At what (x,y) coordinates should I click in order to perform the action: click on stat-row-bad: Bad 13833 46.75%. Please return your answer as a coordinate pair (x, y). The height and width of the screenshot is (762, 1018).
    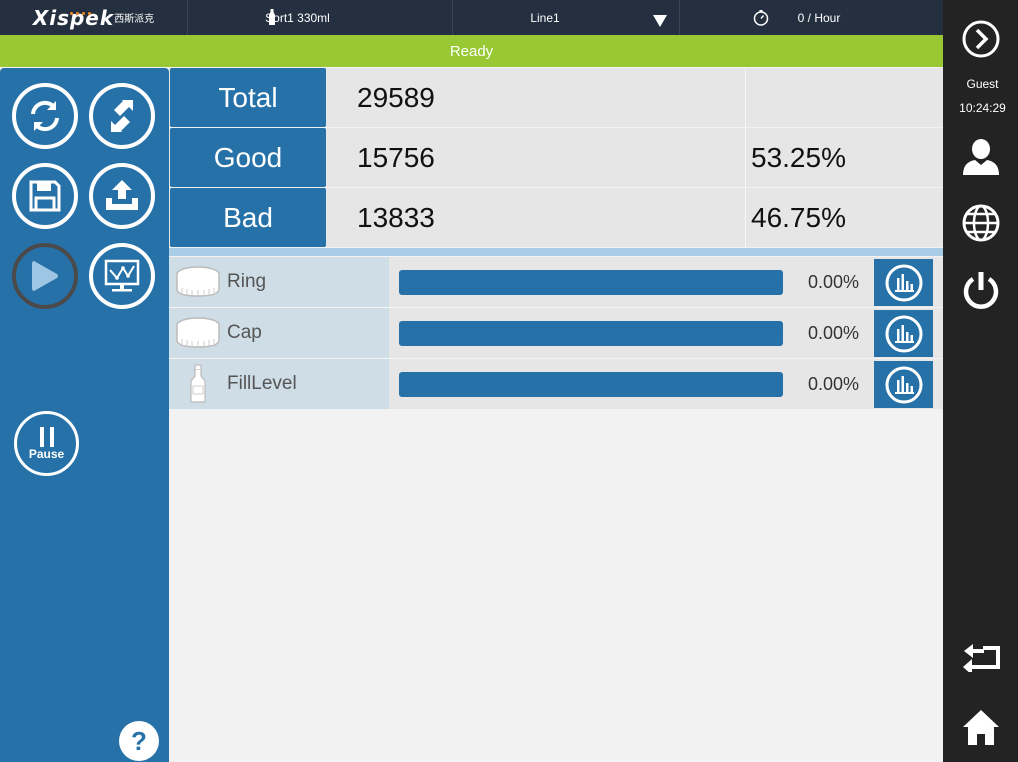
    Looking at the image, I should click on (556, 218).